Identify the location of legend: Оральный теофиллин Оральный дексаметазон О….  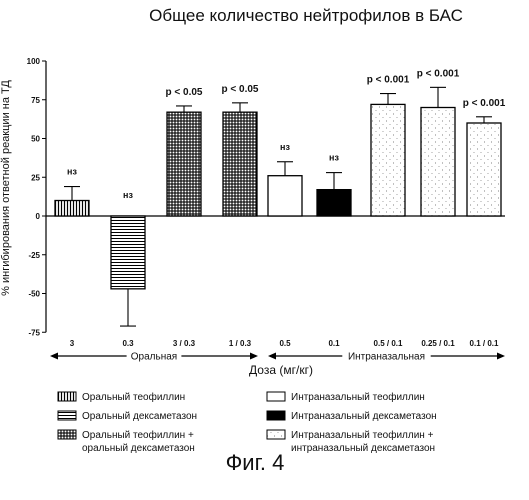
(247, 422).